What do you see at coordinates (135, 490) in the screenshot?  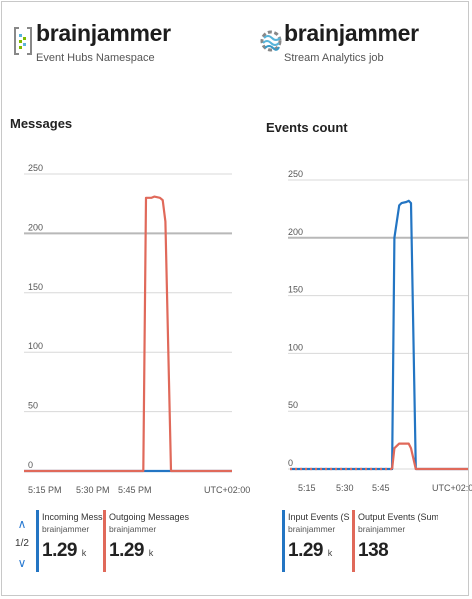 I see `x-tick-label: 5:45 PM` at bounding box center [135, 490].